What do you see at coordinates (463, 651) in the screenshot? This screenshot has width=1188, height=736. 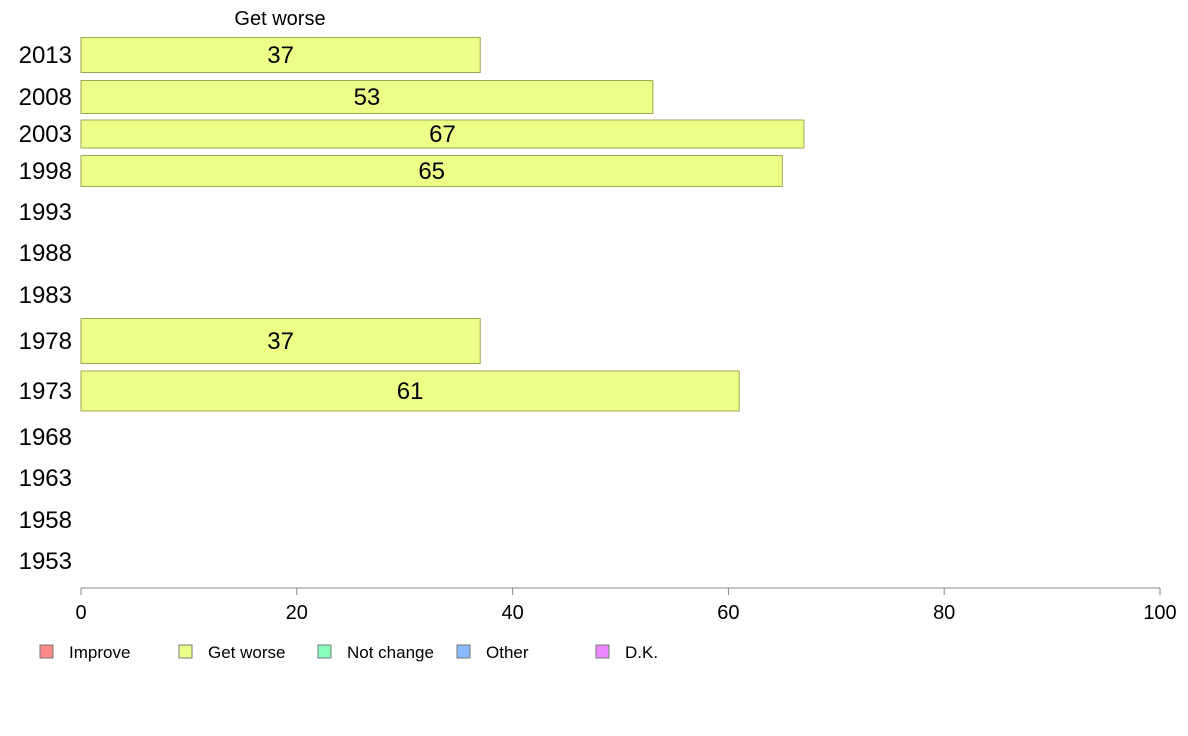 I see `legend-swatch-other` at bounding box center [463, 651].